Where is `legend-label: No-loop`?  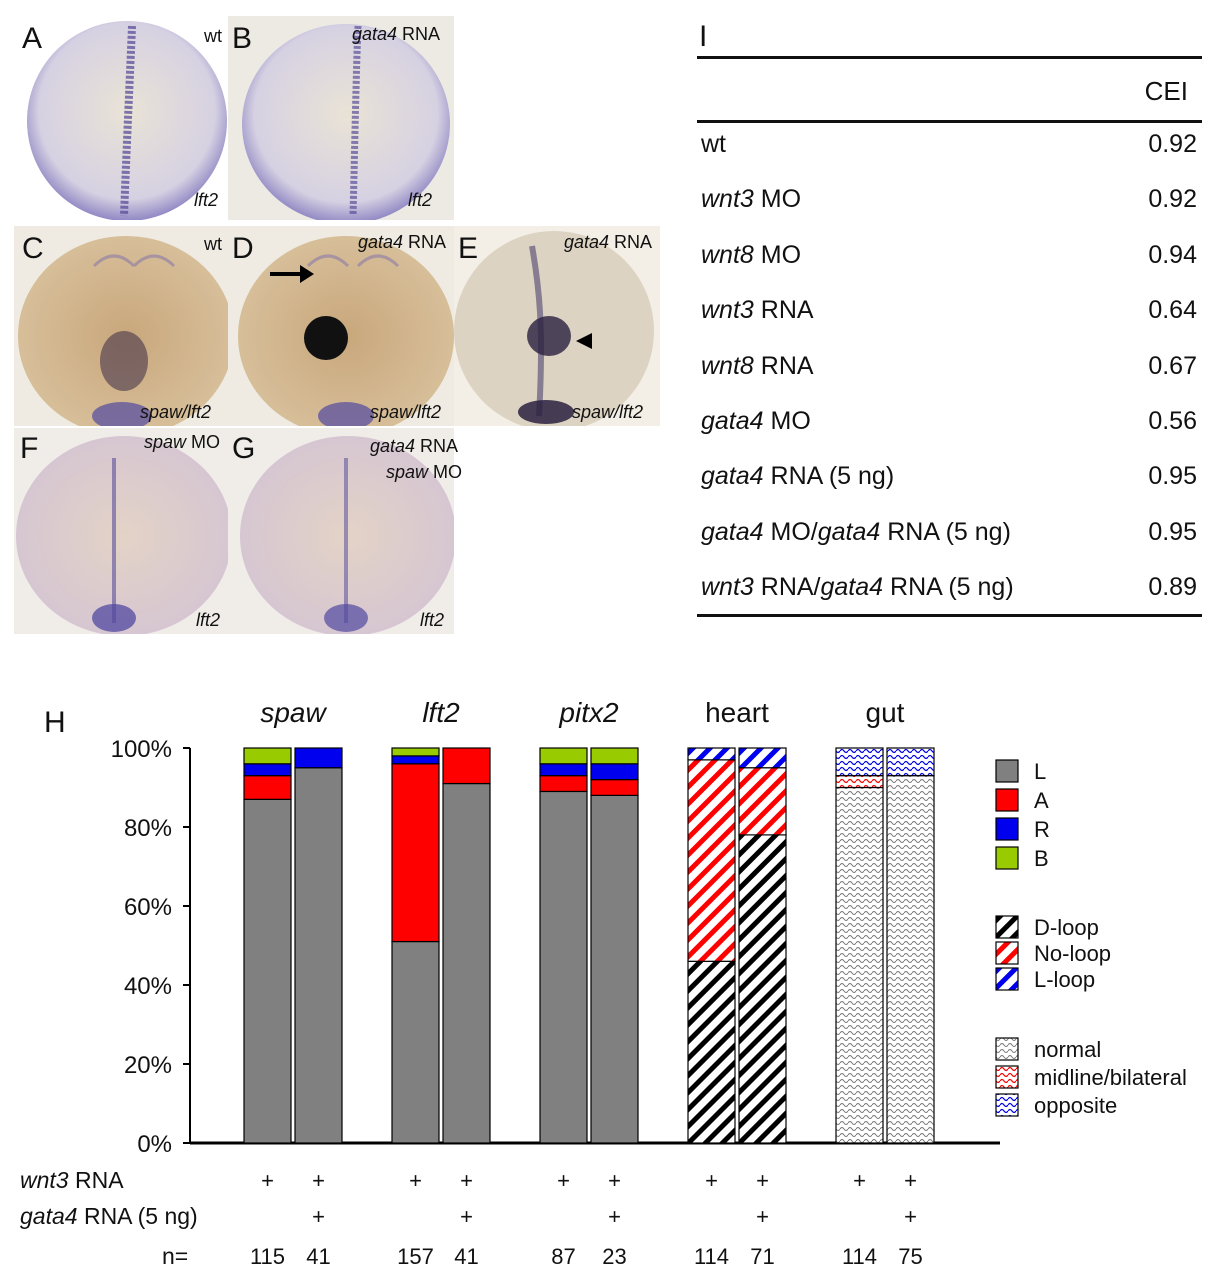 legend-label: No-loop is located at coordinates (1072, 953).